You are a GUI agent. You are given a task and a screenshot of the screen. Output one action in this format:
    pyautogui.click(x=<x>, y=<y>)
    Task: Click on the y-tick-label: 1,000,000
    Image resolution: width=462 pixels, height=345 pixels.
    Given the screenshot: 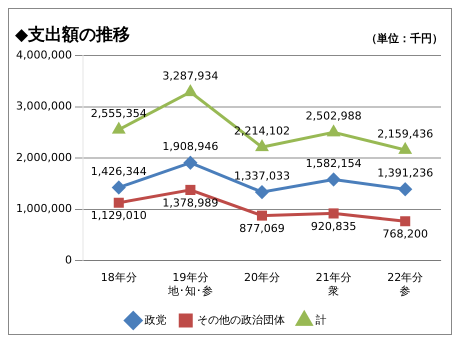 What is the action you would take?
    pyautogui.click(x=44, y=209)
    